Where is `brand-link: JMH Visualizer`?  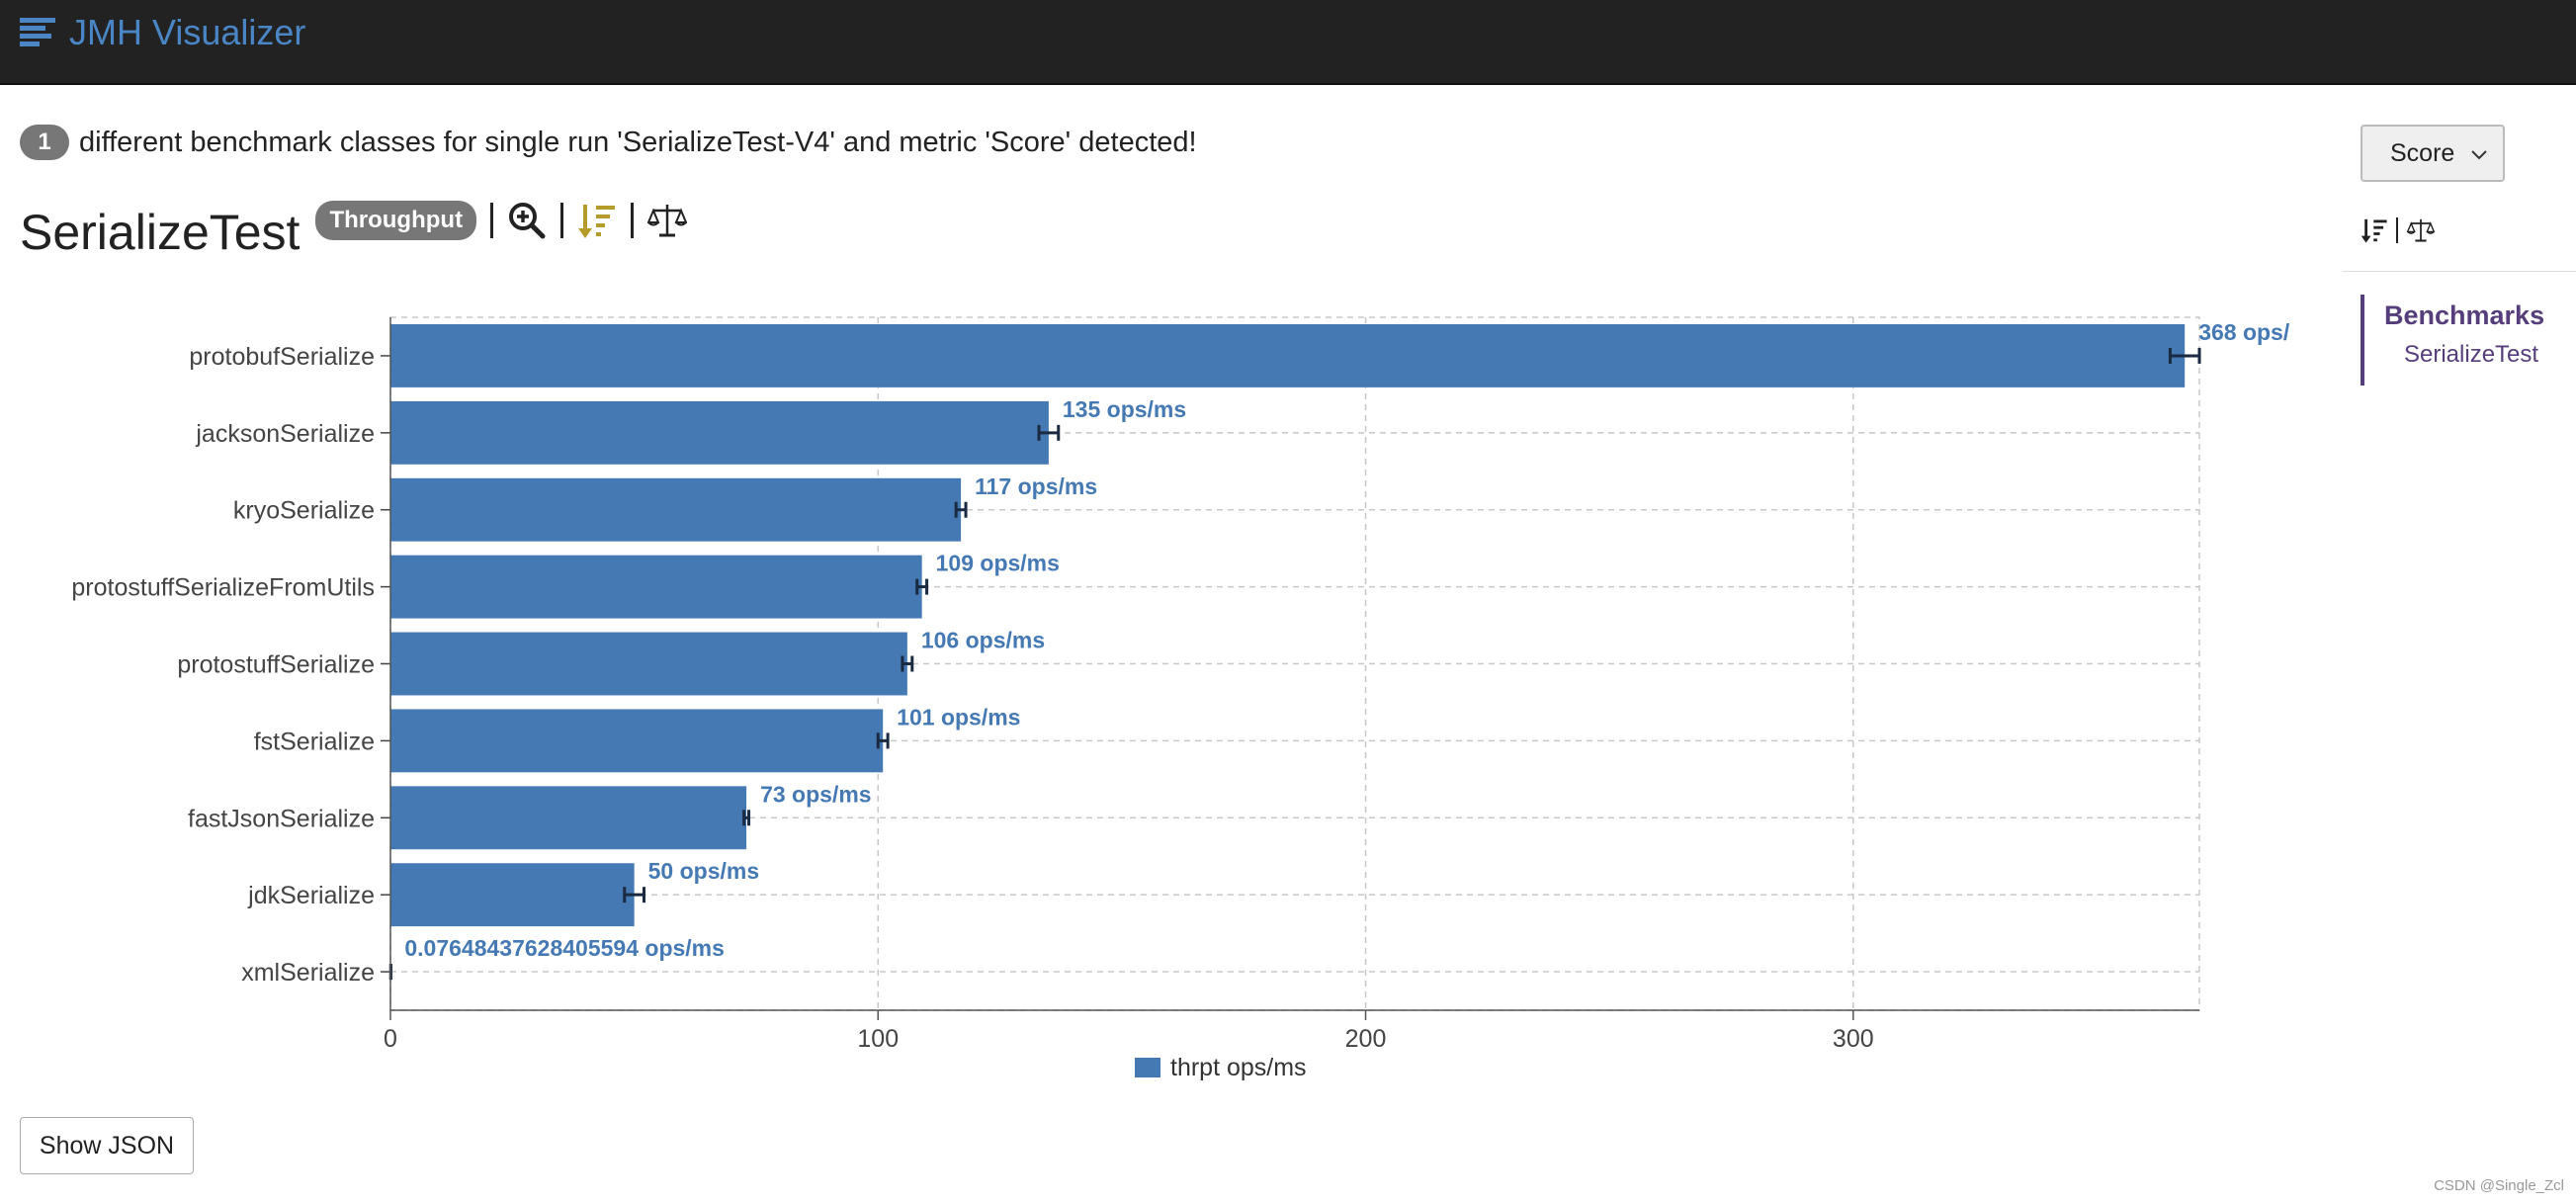
brand-link: JMH Visualizer is located at coordinates (162, 32).